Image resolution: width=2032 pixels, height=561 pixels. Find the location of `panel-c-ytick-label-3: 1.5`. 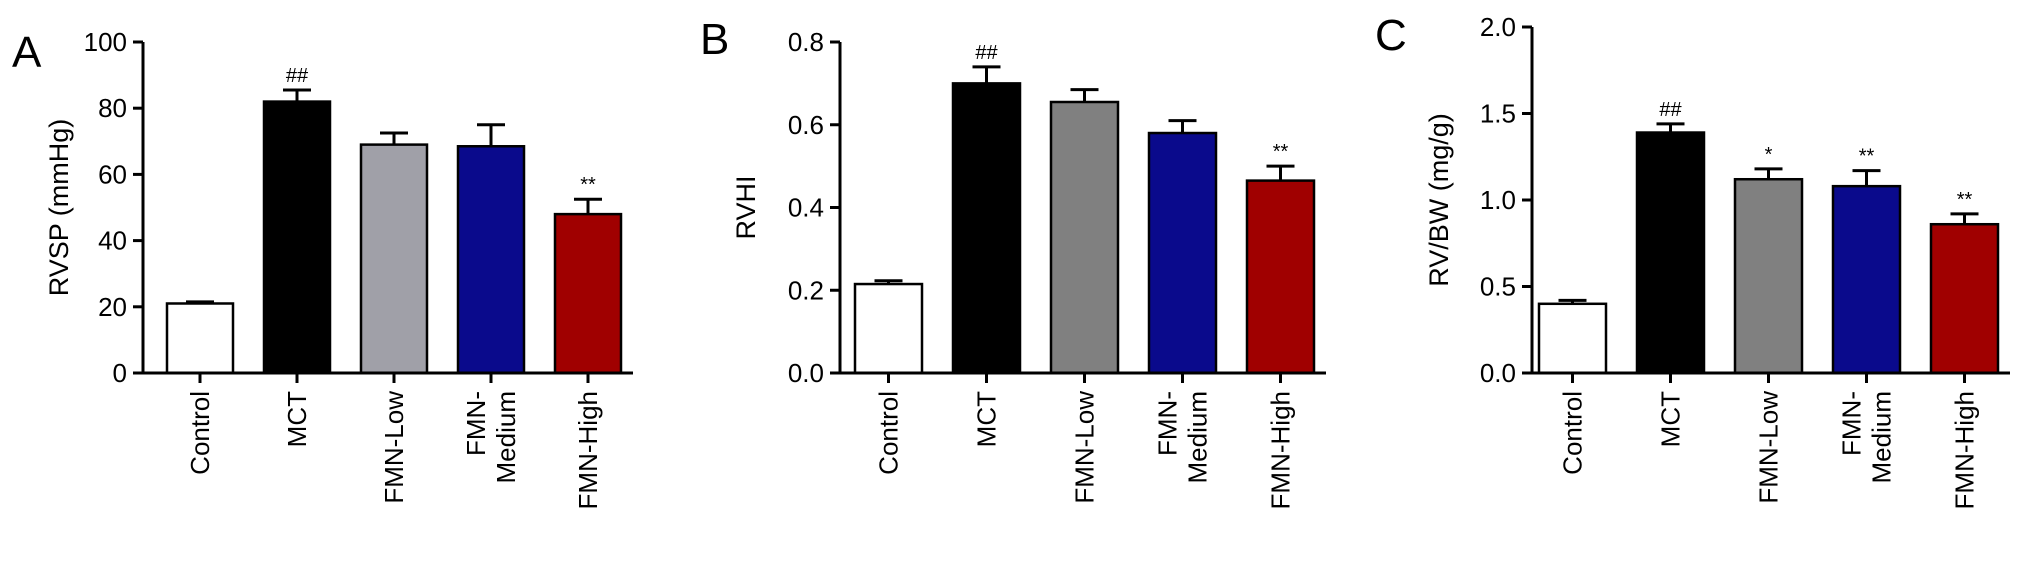

panel-c-ytick-label-3: 1.5 is located at coordinates (1498, 114).